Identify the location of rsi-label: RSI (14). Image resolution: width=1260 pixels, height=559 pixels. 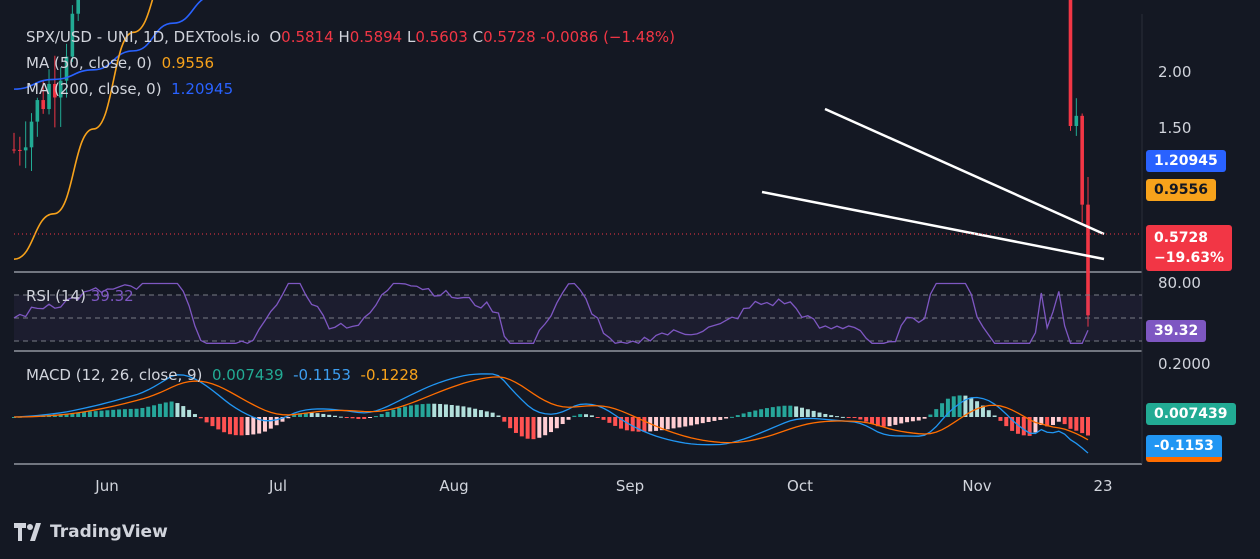
(56, 296).